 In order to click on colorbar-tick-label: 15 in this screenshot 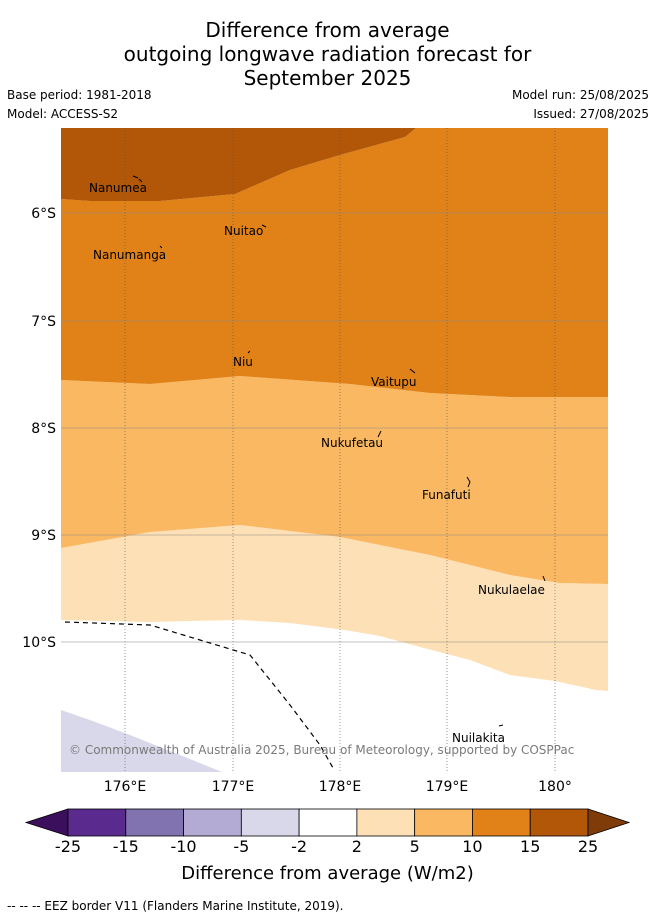, I will do `click(530, 846)`.